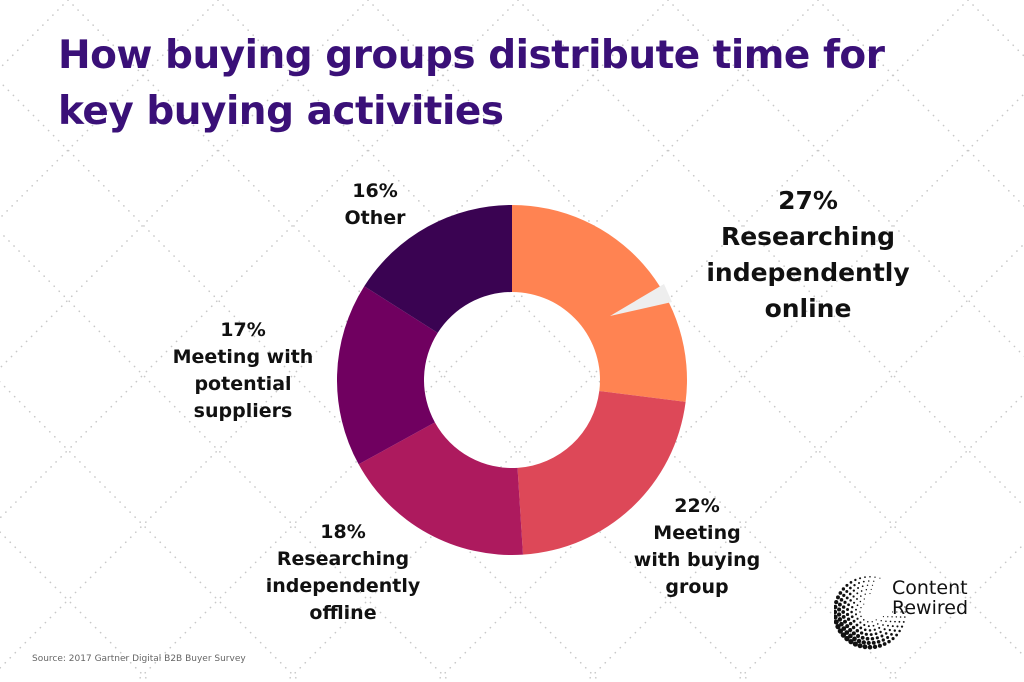 The height and width of the screenshot is (682, 1024). Describe the element at coordinates (243, 371) in the screenshot. I see `slice-label-meeting-suppliers: 17% Meeting with potential suppliers` at that location.